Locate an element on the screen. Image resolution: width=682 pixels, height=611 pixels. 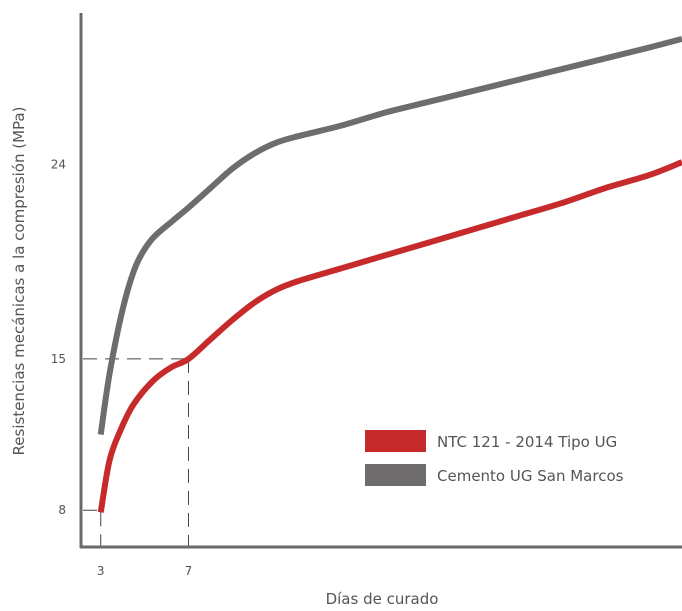
y-tick-label: 24 is located at coordinates (58, 164).